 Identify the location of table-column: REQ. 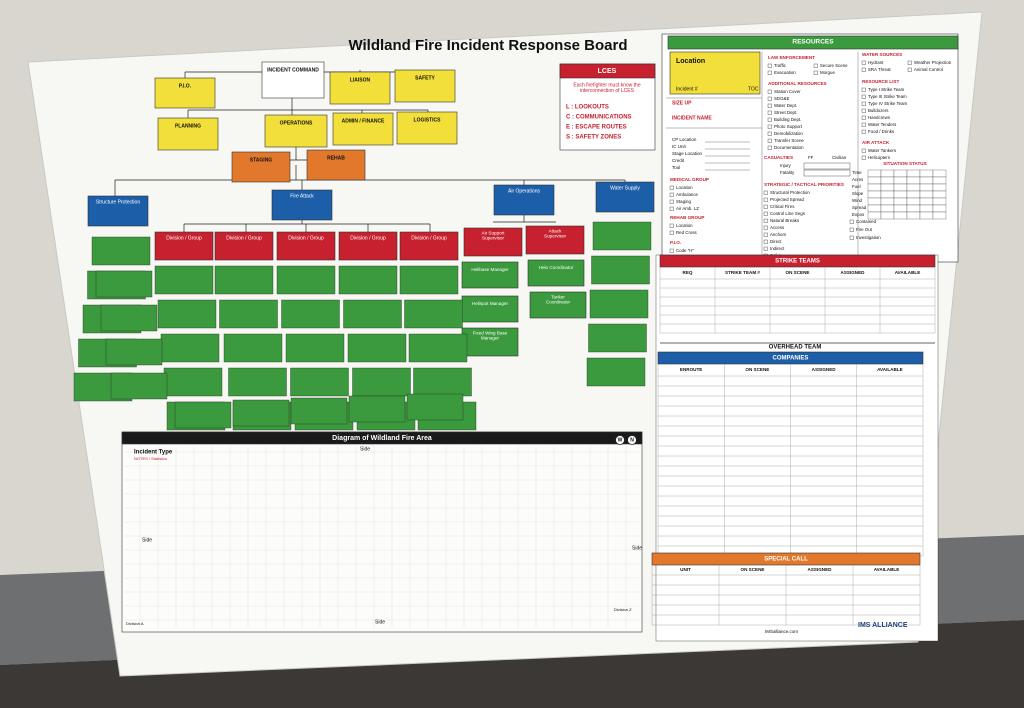
(688, 272).